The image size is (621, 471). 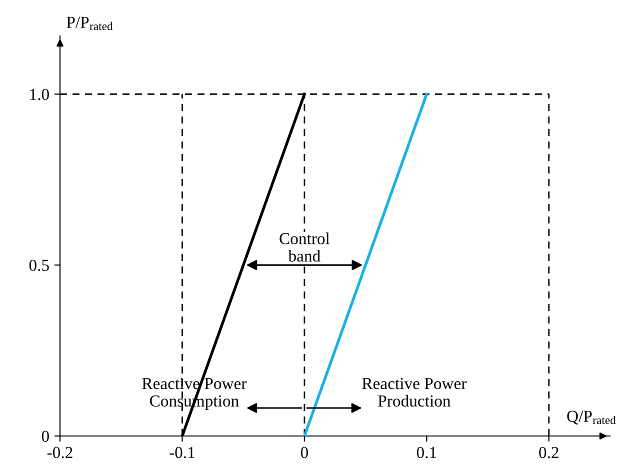 What do you see at coordinates (304, 452) in the screenshot?
I see `x-tick-label: 0` at bounding box center [304, 452].